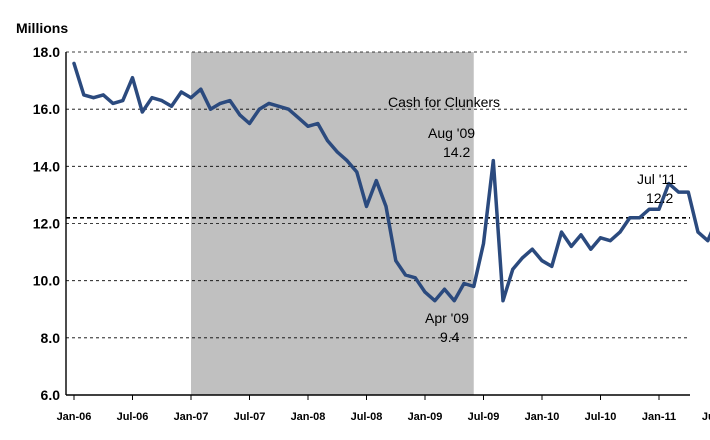 This screenshot has width=710, height=440. What do you see at coordinates (450, 337) in the screenshot?
I see `apr09-value-label: 9.4` at bounding box center [450, 337].